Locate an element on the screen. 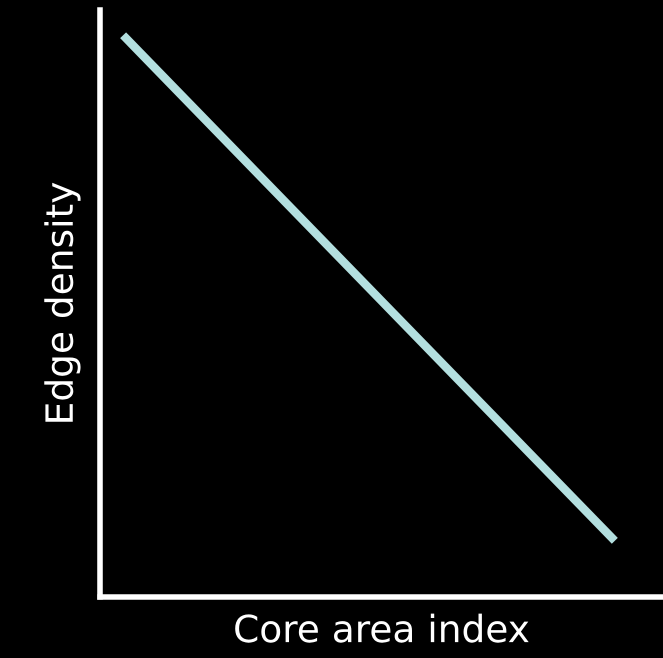 The height and width of the screenshot is (658, 663). y-axis-title: Edge density is located at coordinates (62, 302).